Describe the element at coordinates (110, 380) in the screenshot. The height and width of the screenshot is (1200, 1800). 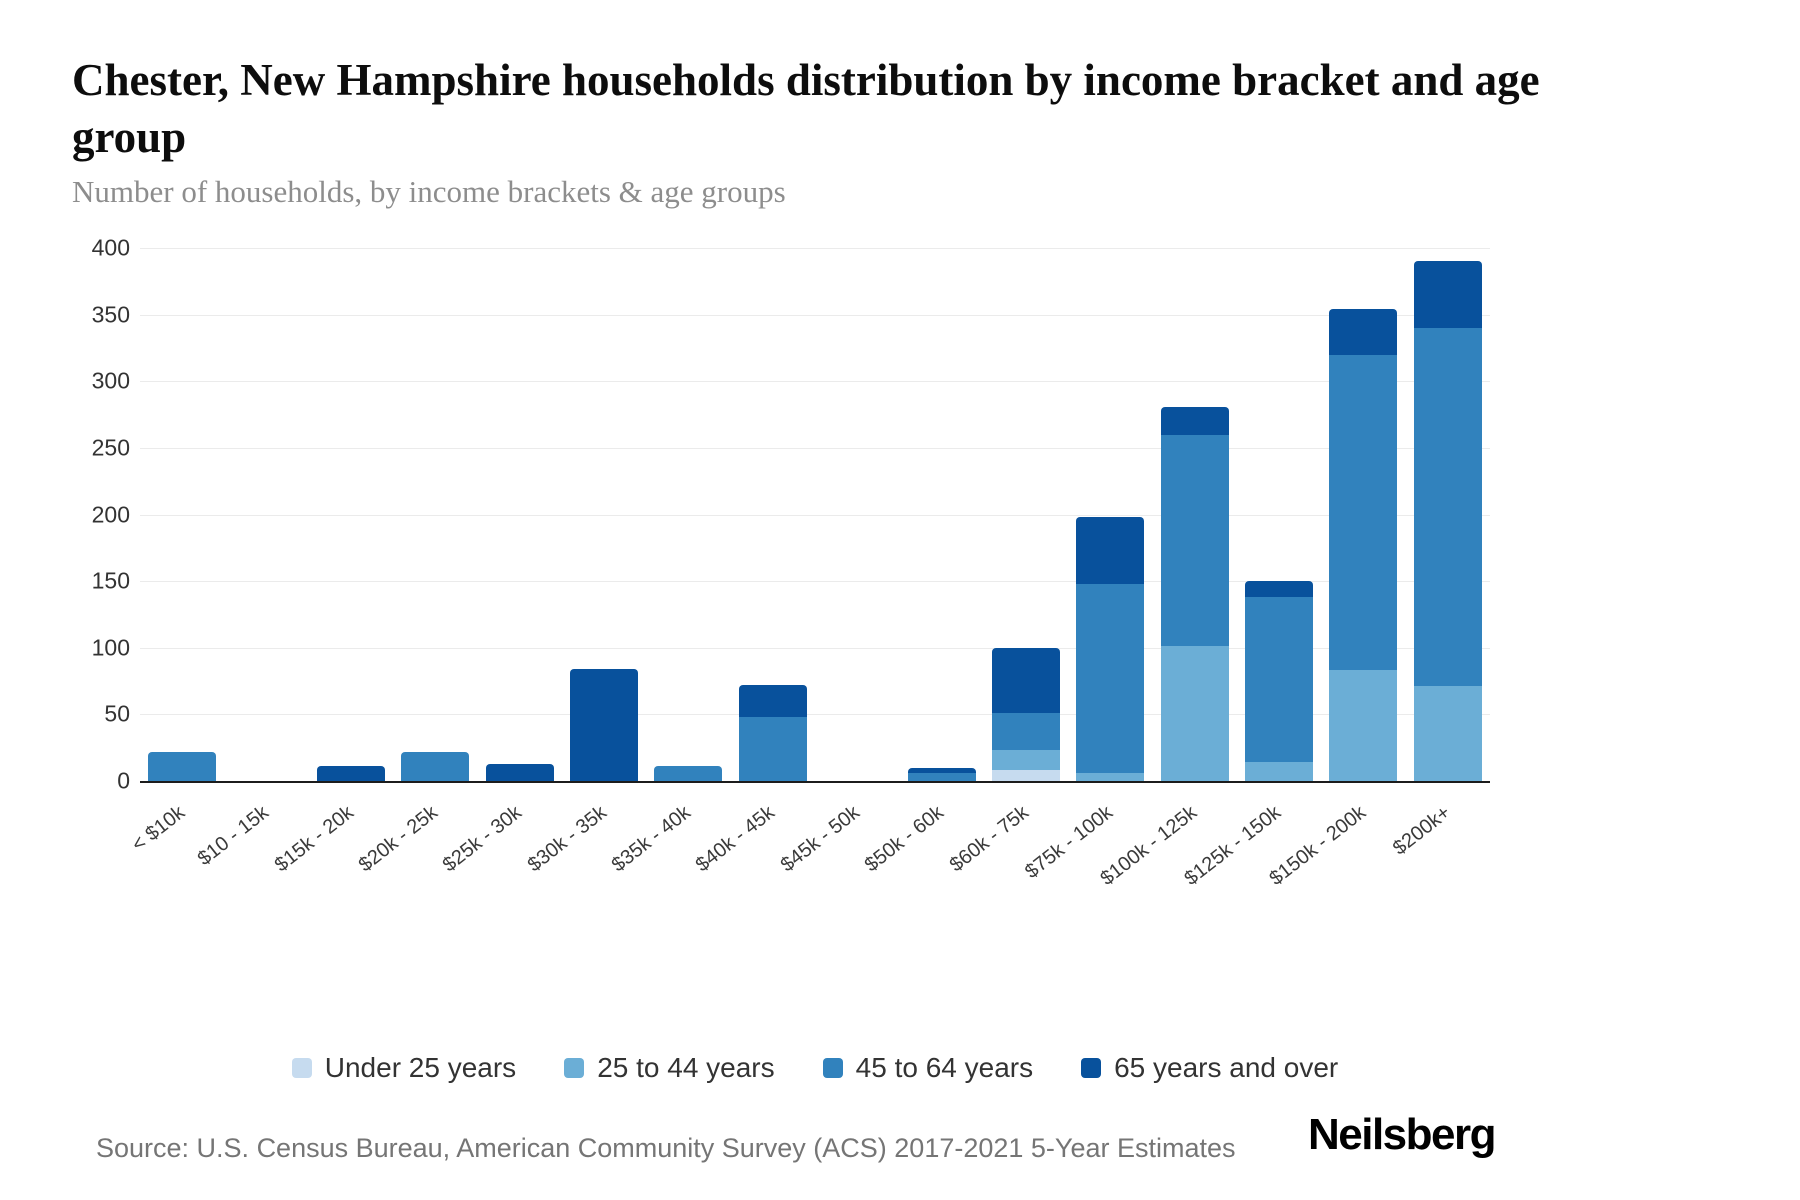
I see `y-tick-label: 300` at that location.